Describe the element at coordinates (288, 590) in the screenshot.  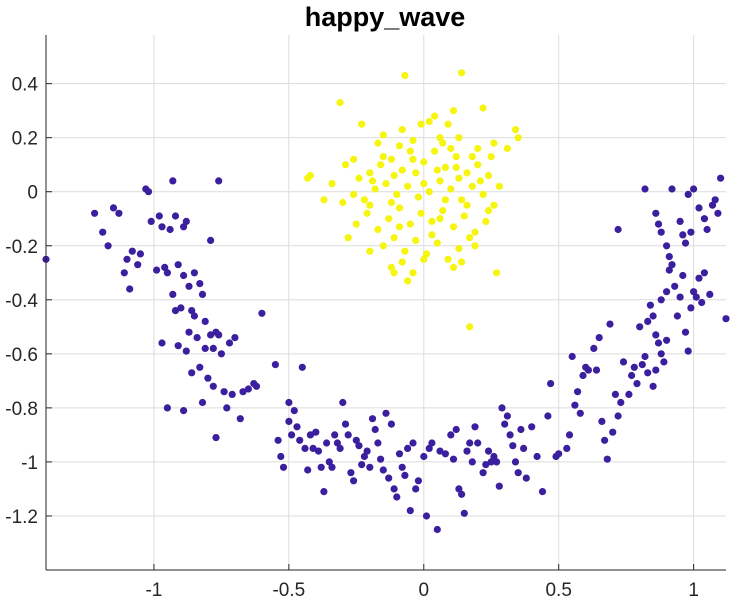
I see `x-tick-label: -0.5` at that location.